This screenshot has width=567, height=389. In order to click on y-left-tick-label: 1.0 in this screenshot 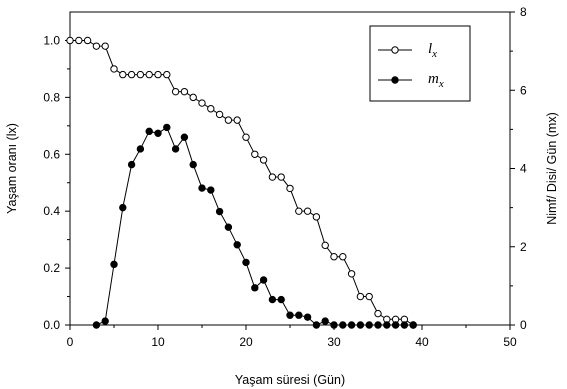, I will do `click(51, 40)`.